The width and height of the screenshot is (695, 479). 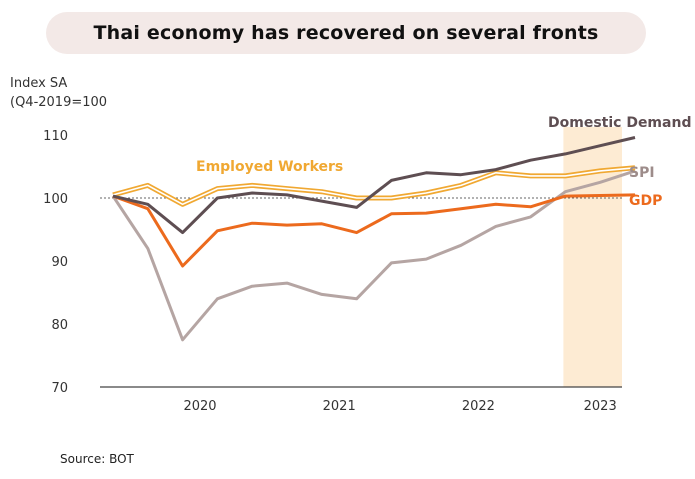 I want to click on y-axis-label-line1: Index SA, so click(x=39, y=83).